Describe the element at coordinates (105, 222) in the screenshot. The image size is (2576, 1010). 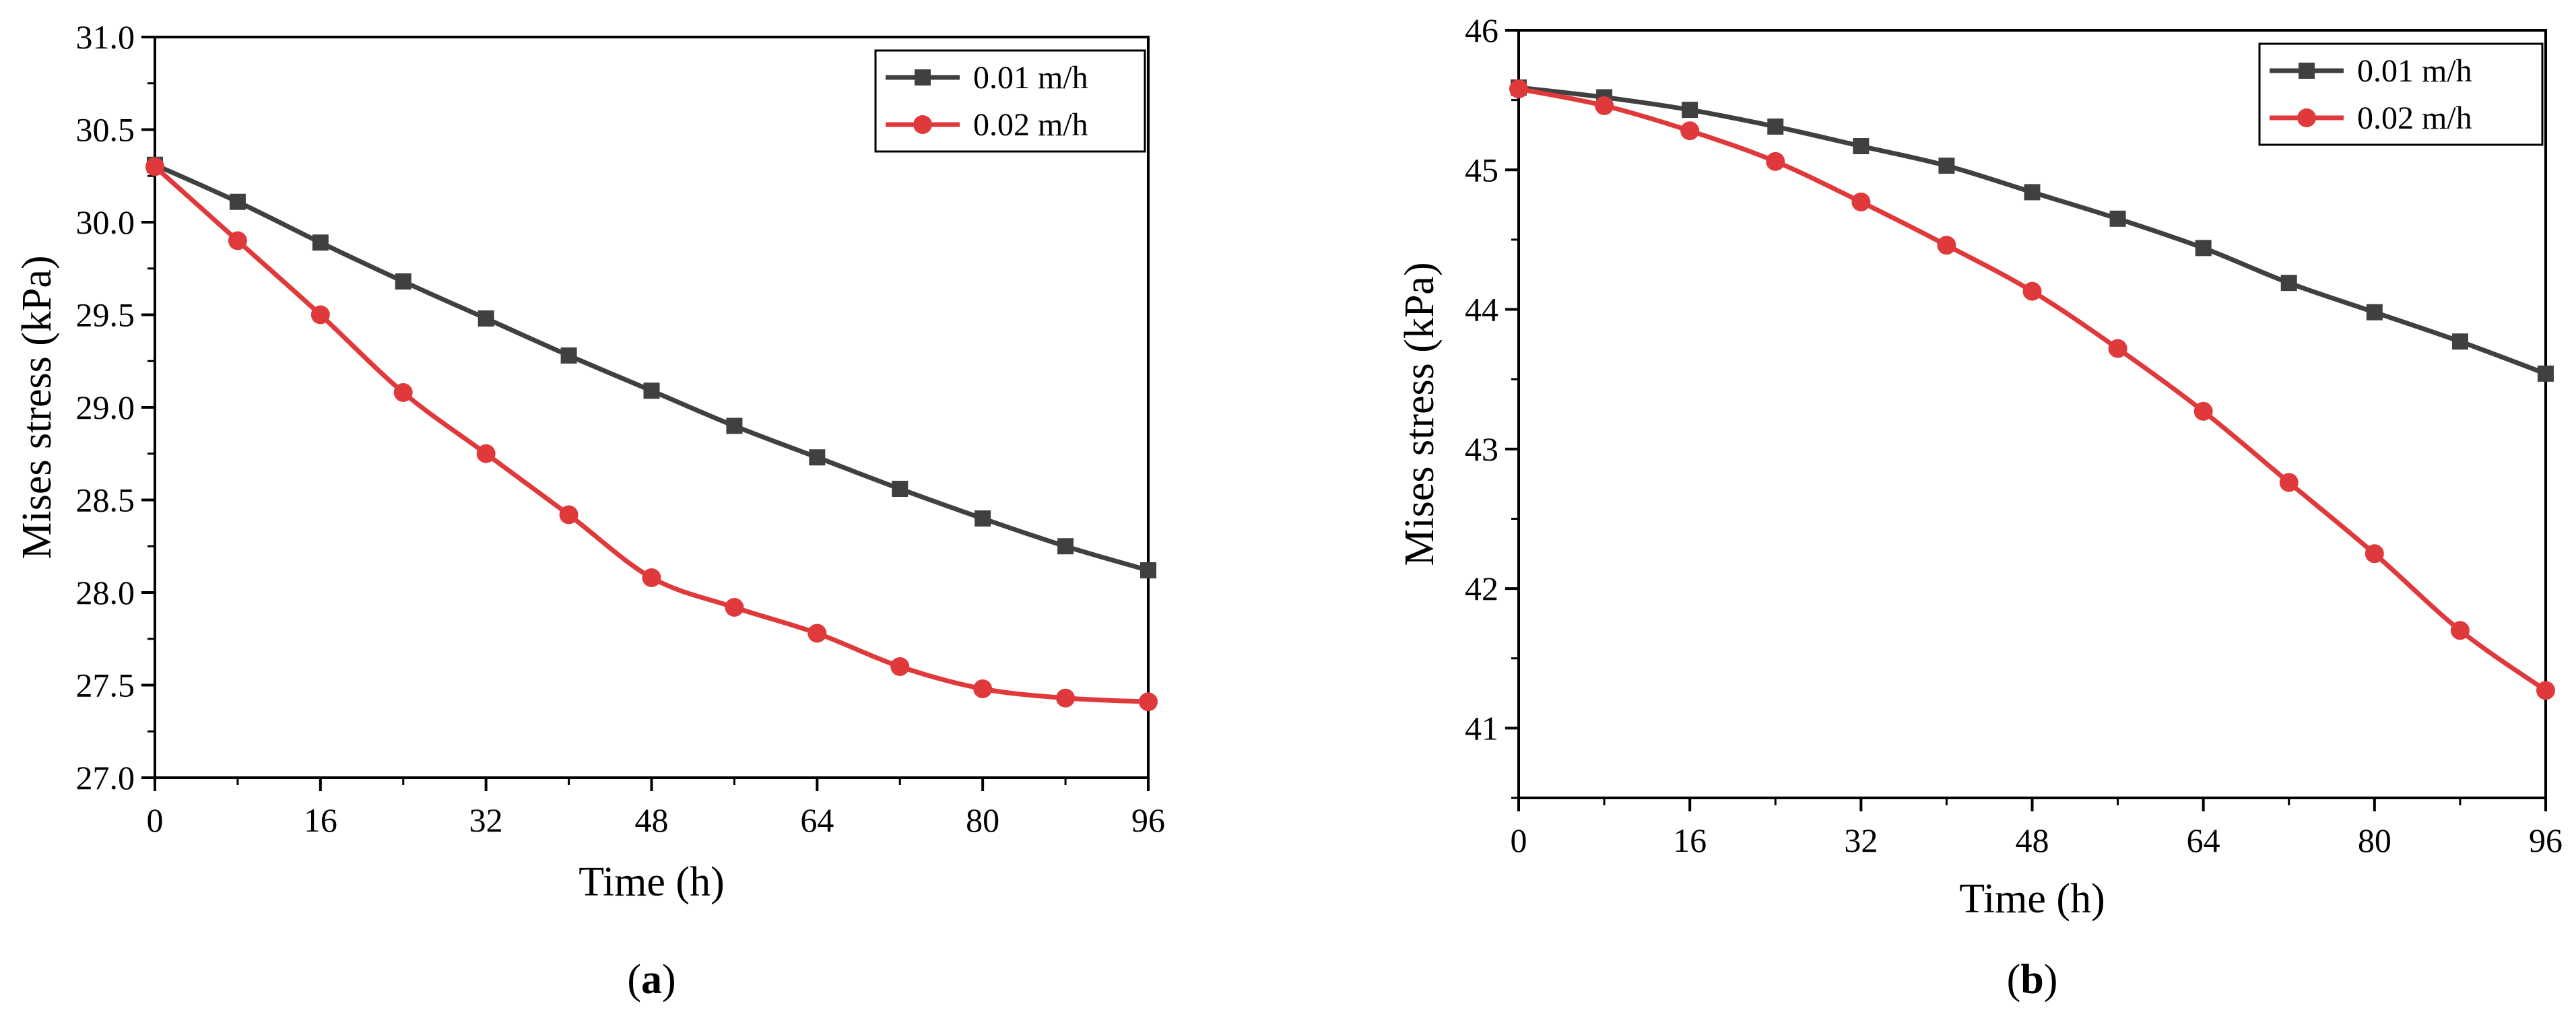
I see `y-tick-label: 30.0` at that location.